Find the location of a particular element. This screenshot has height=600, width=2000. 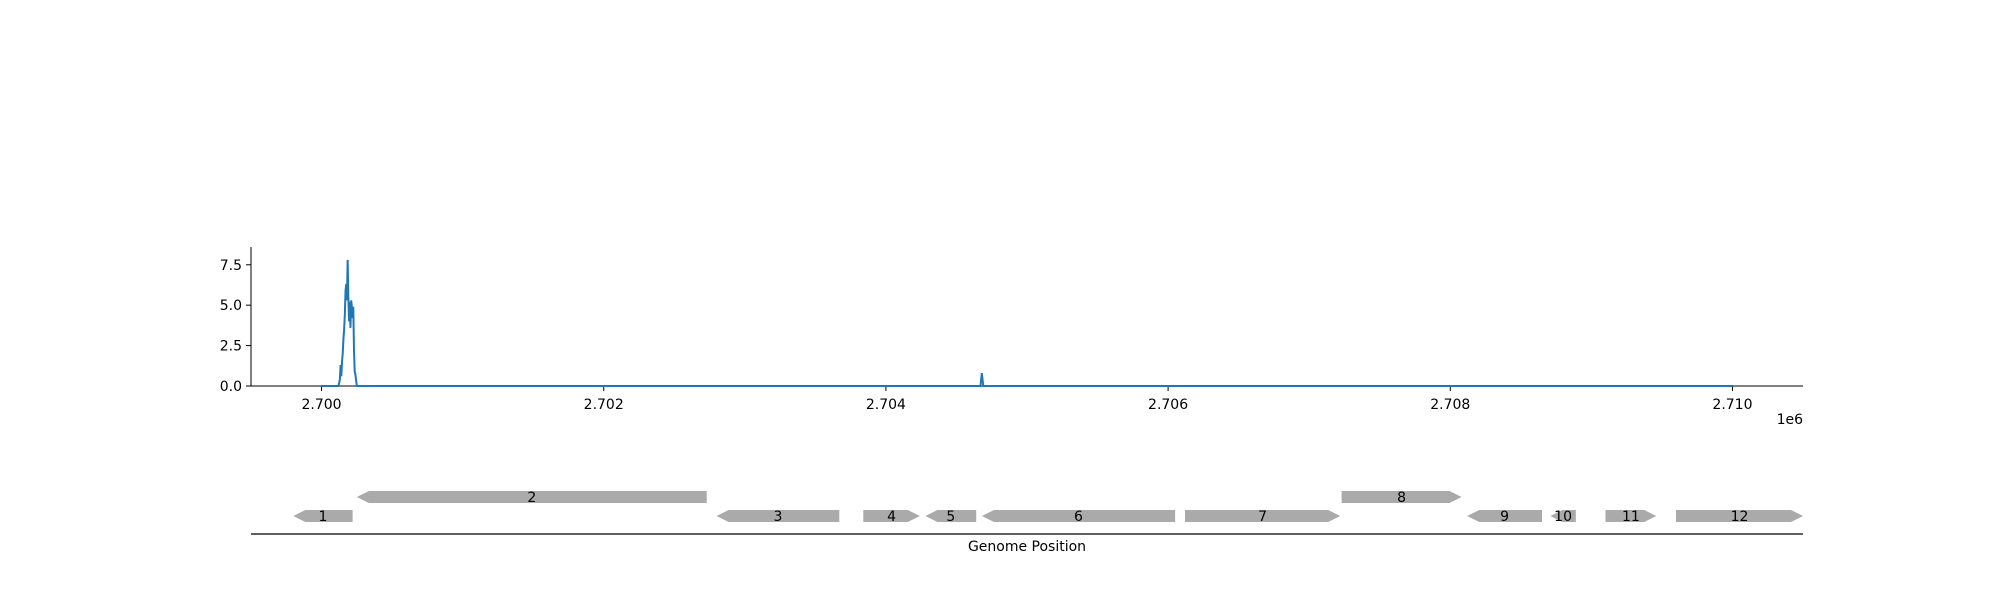

gene-label: 6 is located at coordinates (1078, 517).